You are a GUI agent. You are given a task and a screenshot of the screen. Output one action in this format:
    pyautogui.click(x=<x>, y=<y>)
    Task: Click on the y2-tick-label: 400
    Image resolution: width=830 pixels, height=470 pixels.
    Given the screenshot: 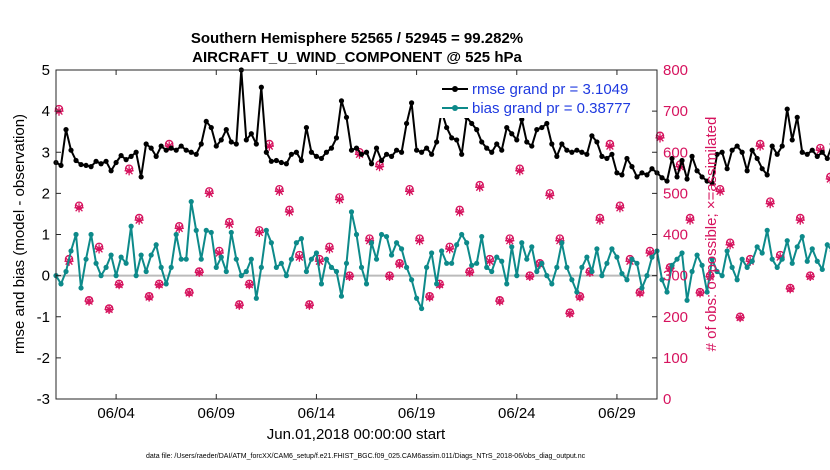 What is the action you would take?
    pyautogui.click(x=675, y=235)
    